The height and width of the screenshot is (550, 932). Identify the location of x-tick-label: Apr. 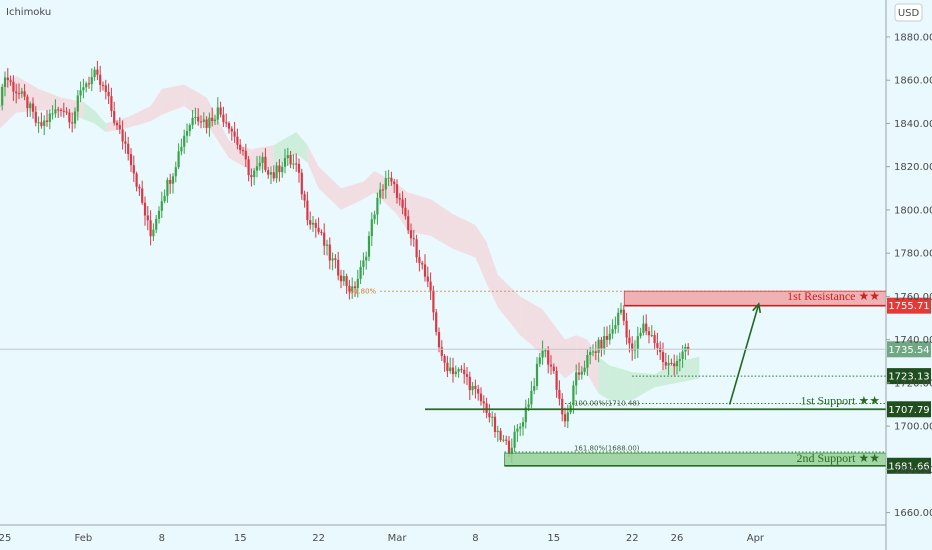
(756, 538).